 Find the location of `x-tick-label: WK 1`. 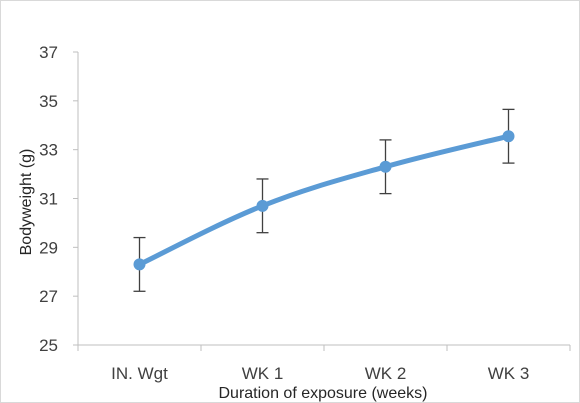

x-tick-label: WK 1 is located at coordinates (263, 373).